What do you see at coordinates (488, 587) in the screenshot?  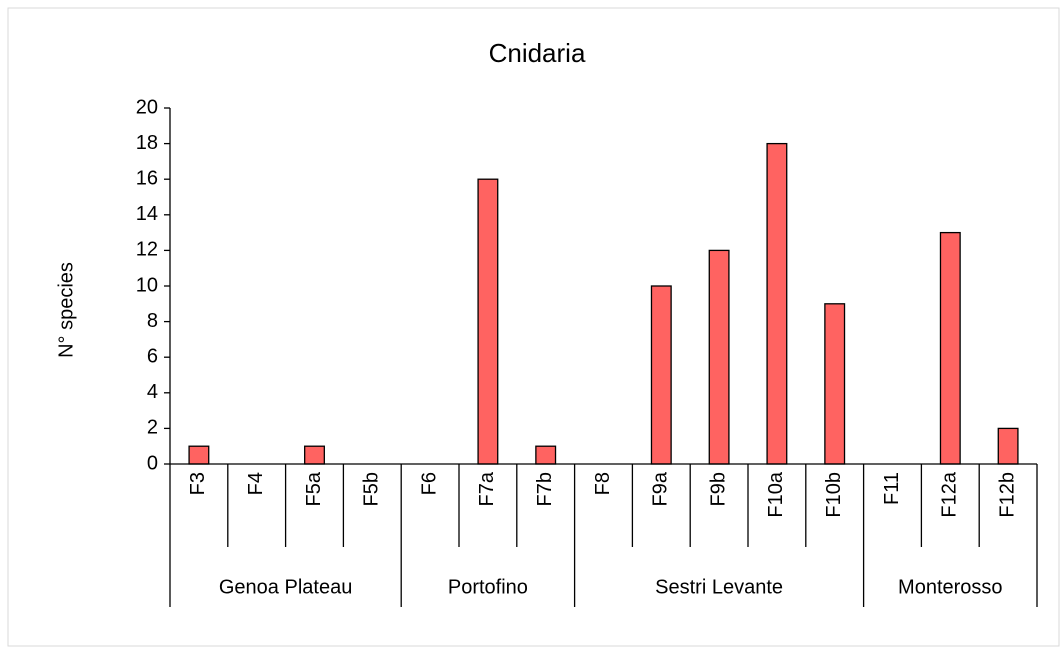 I see `group-label: Portofino` at bounding box center [488, 587].